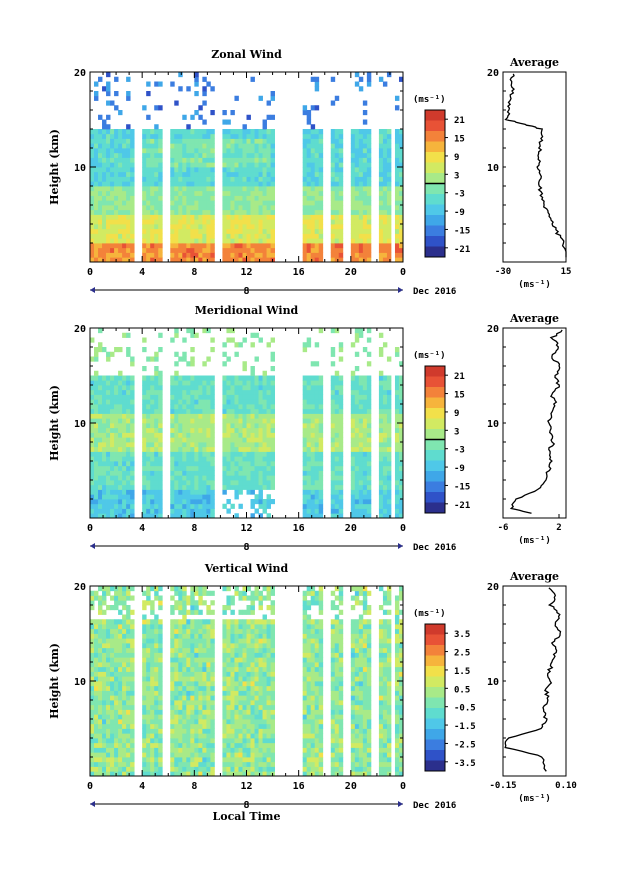 The image size is (620, 873). Describe the element at coordinates (80, 424) in the screenshot. I see `y-tick-label: 10` at that location.